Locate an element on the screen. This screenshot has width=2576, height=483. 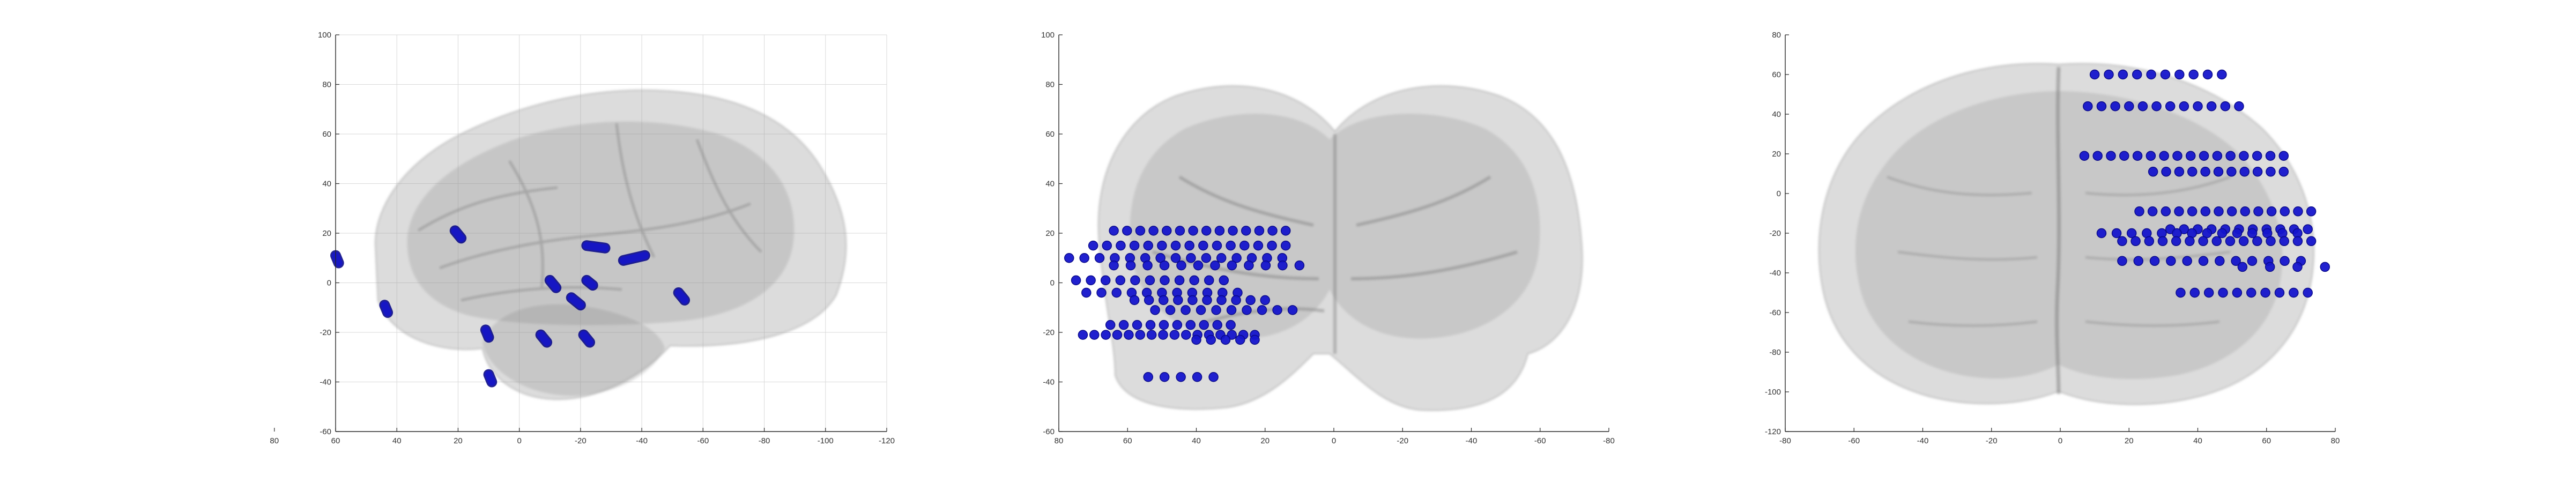
y-tick-label: 100 is located at coordinates (324, 35).